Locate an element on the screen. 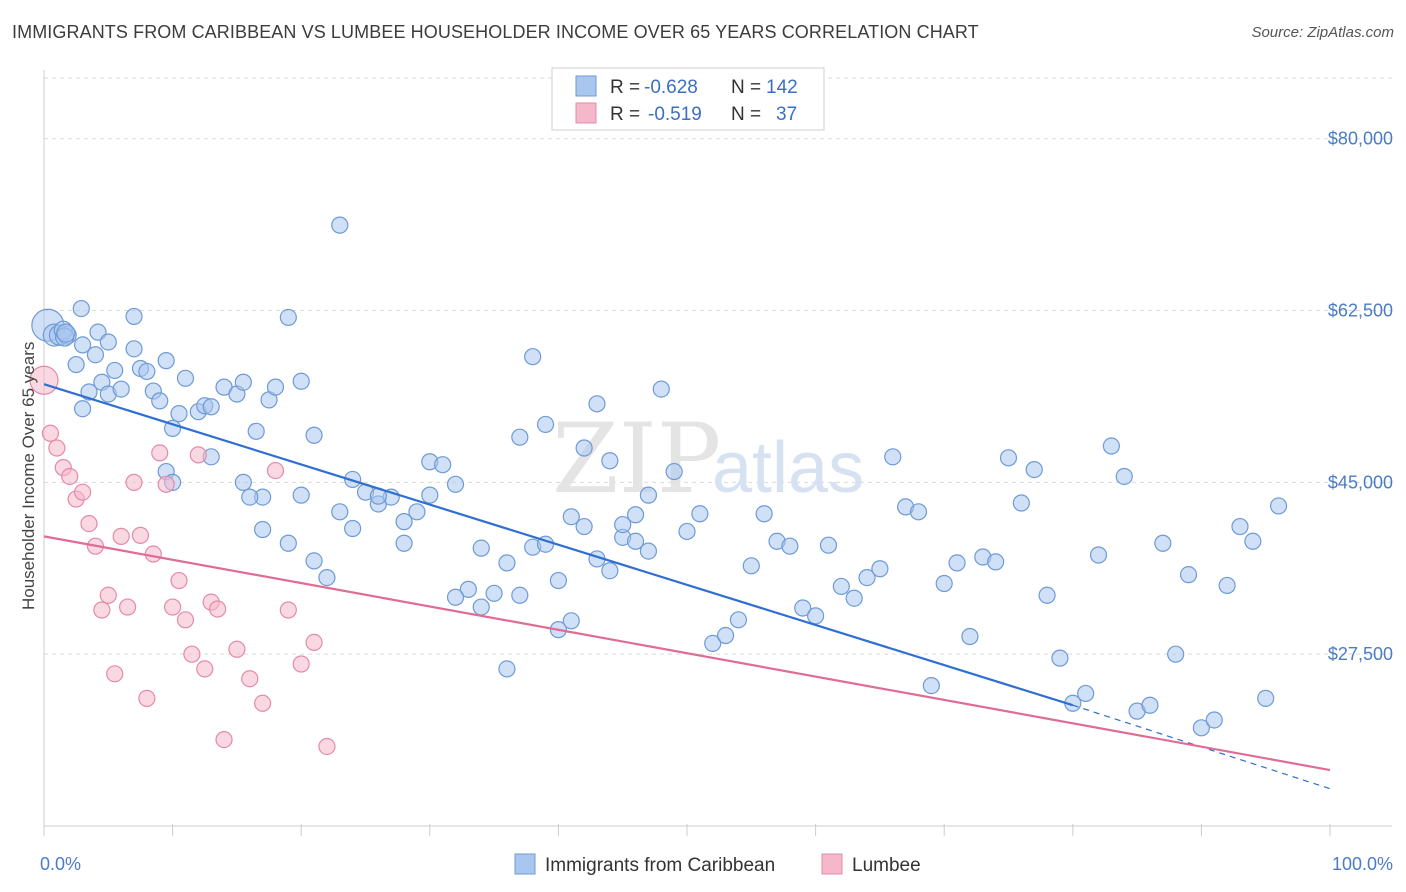 This screenshot has width=1406, height=892. y-tick-labels: $27,500 $45,000 $62,500 $80,000 is located at coordinates (1360, 396).